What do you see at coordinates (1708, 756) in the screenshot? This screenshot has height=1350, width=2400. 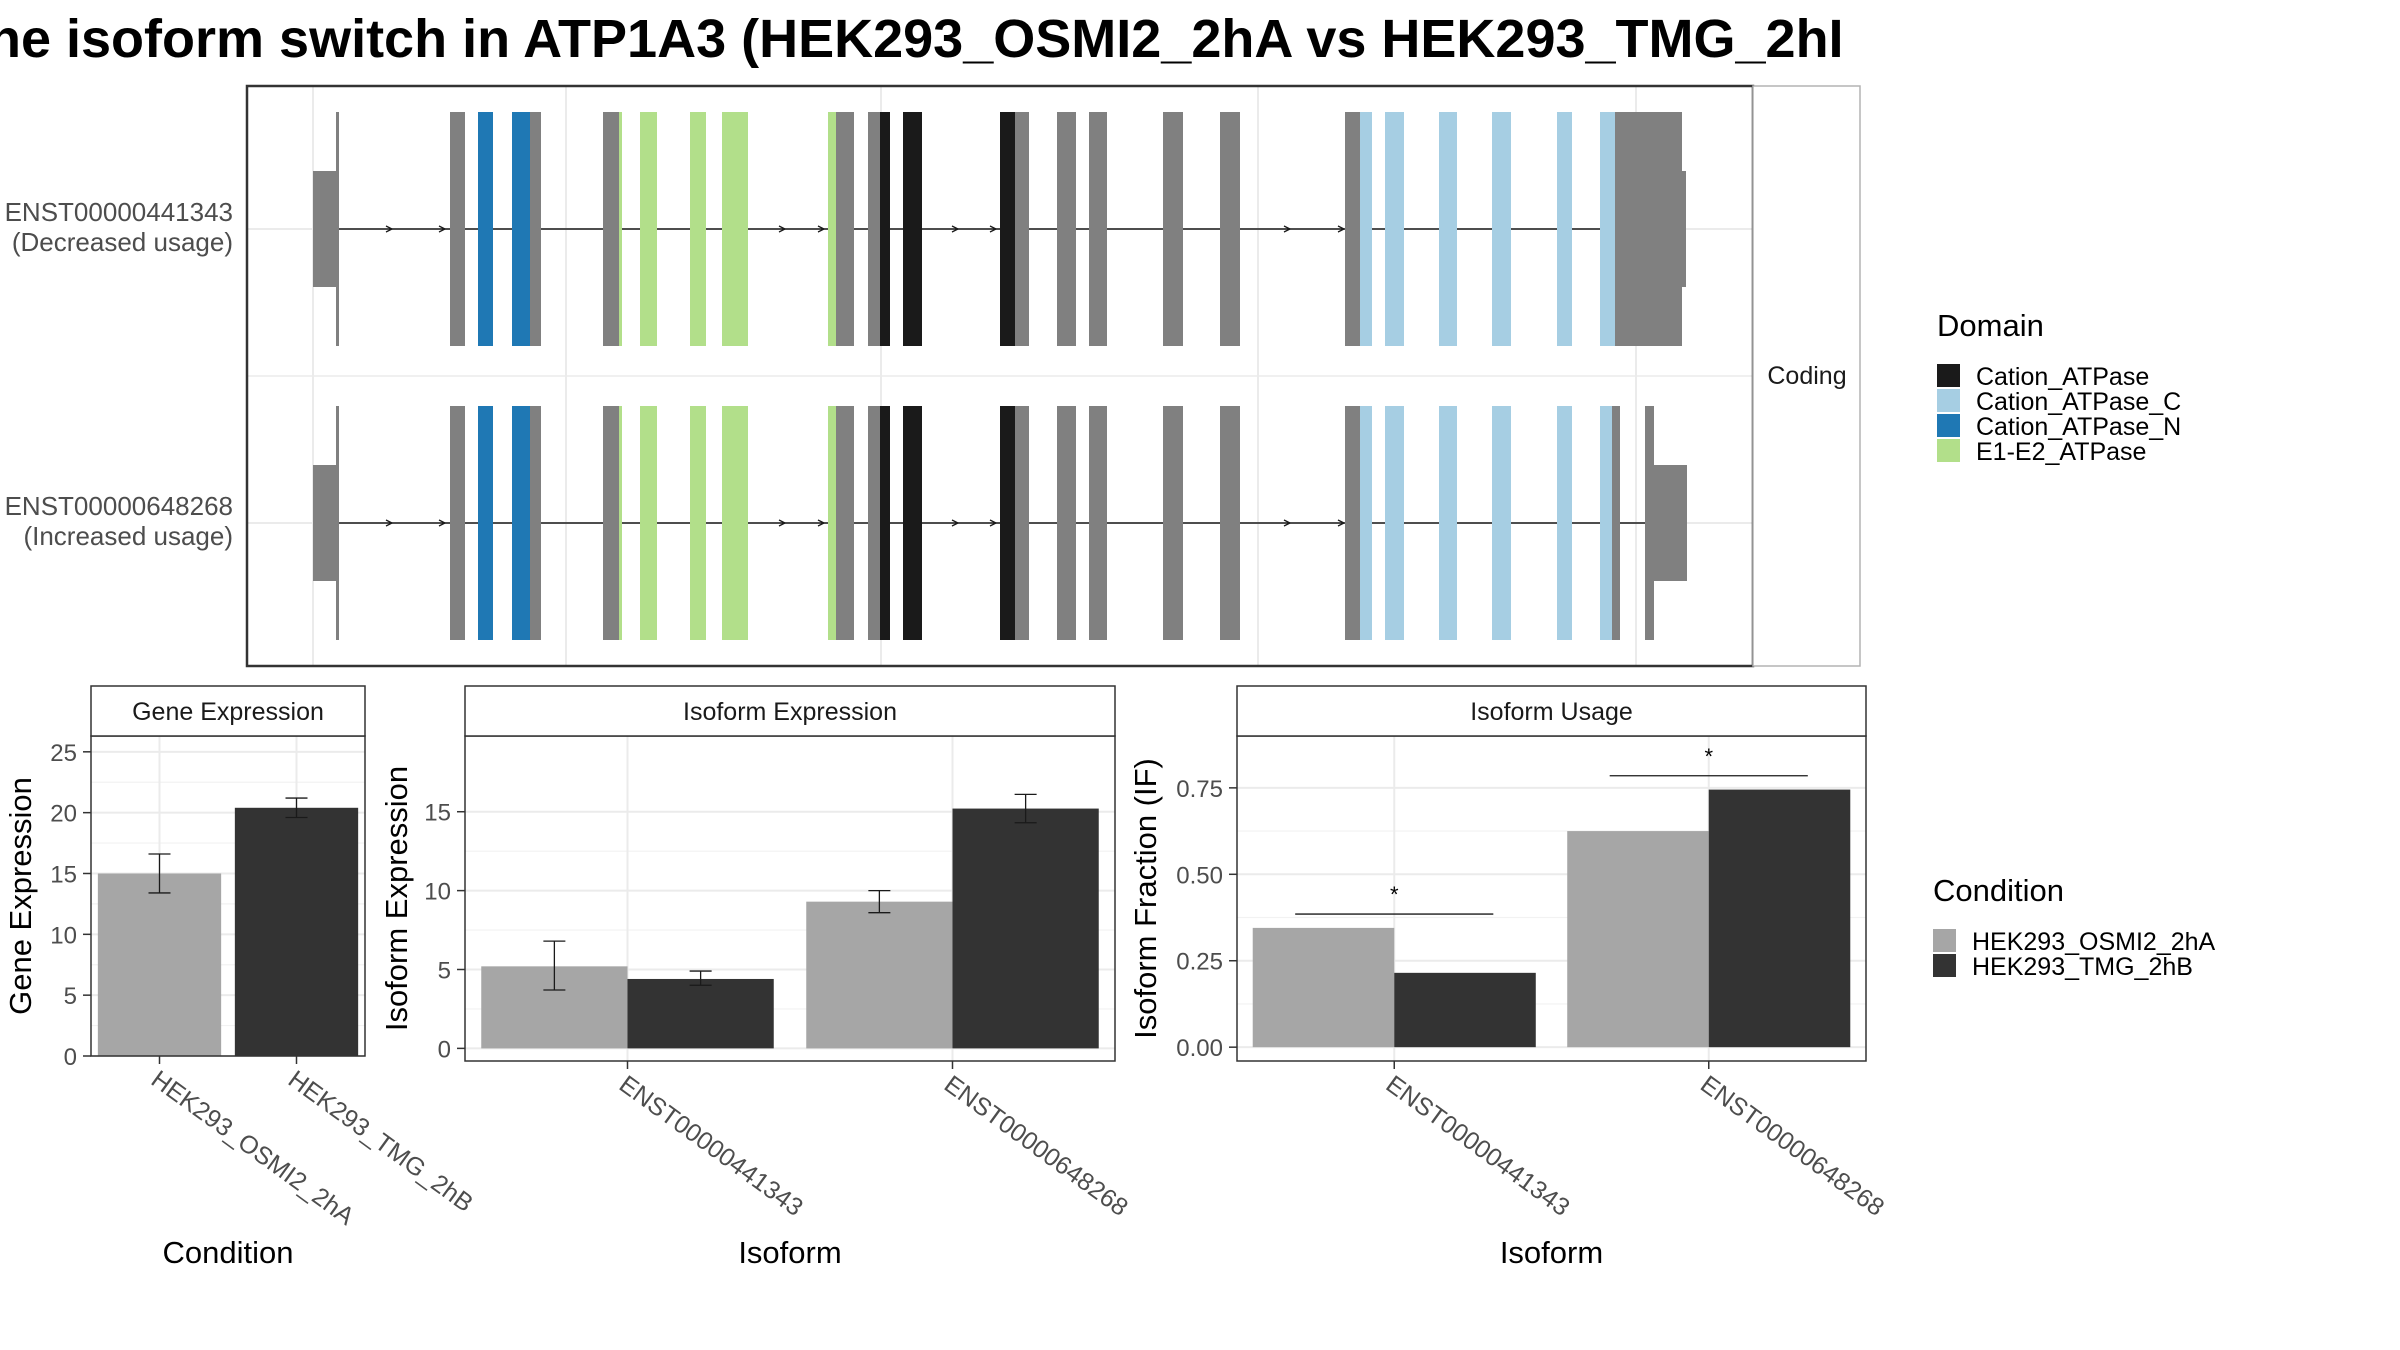 I see `significance-star: *` at bounding box center [1708, 756].